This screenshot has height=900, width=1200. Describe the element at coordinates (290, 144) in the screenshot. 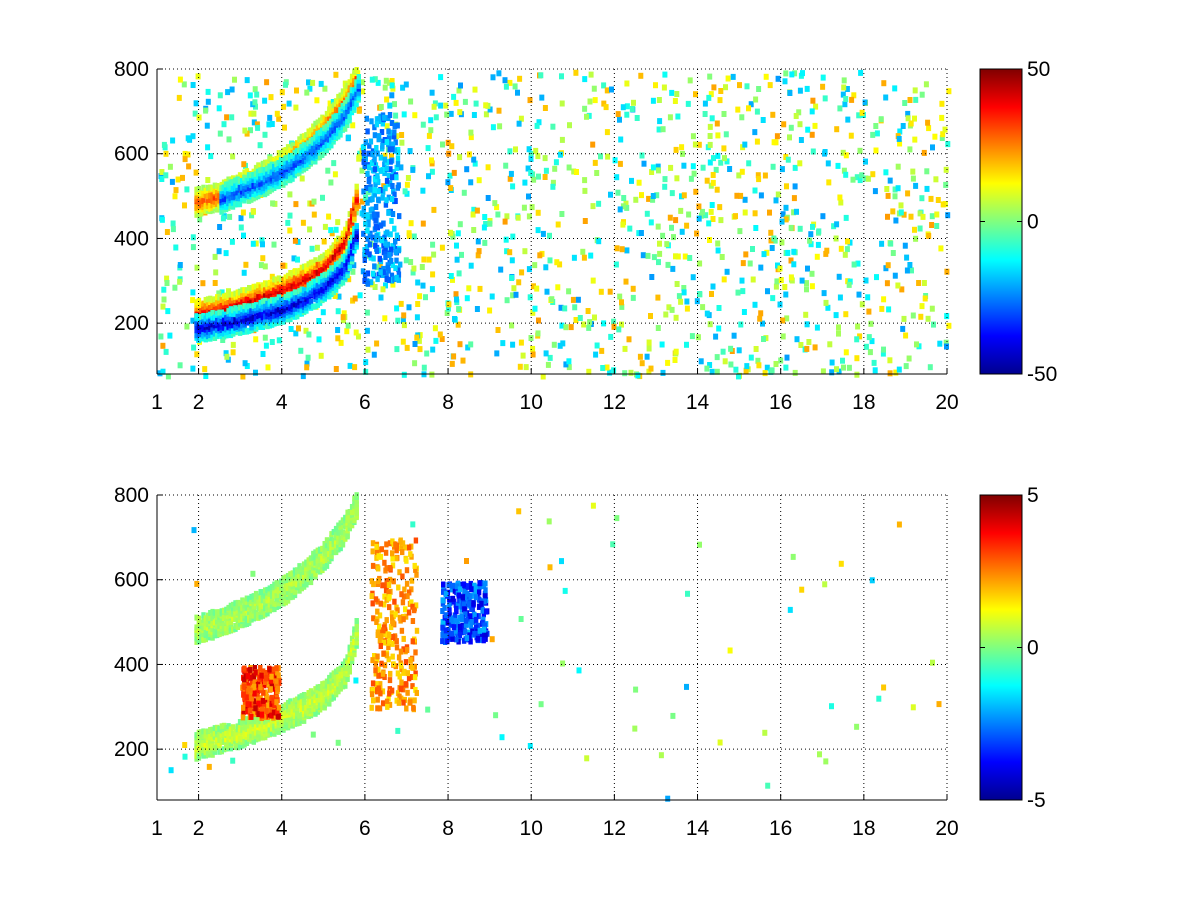

I see `feature-band` at that location.